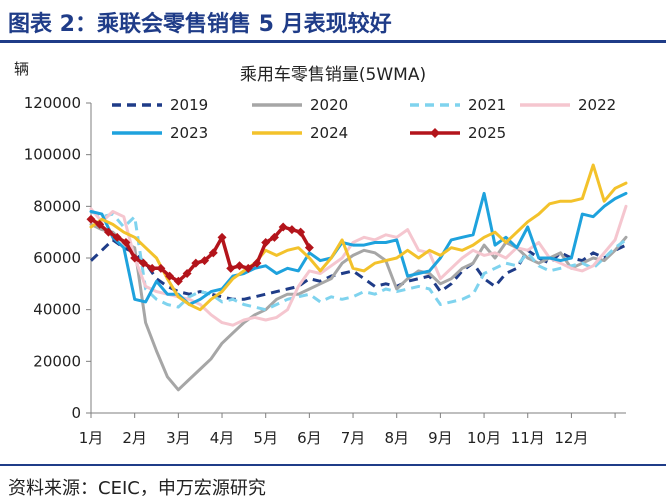 The height and width of the screenshot is (504, 666). Describe the element at coordinates (137, 488) in the screenshot. I see `source-note: 资料来源：CEIC，申万宏源研究` at that location.